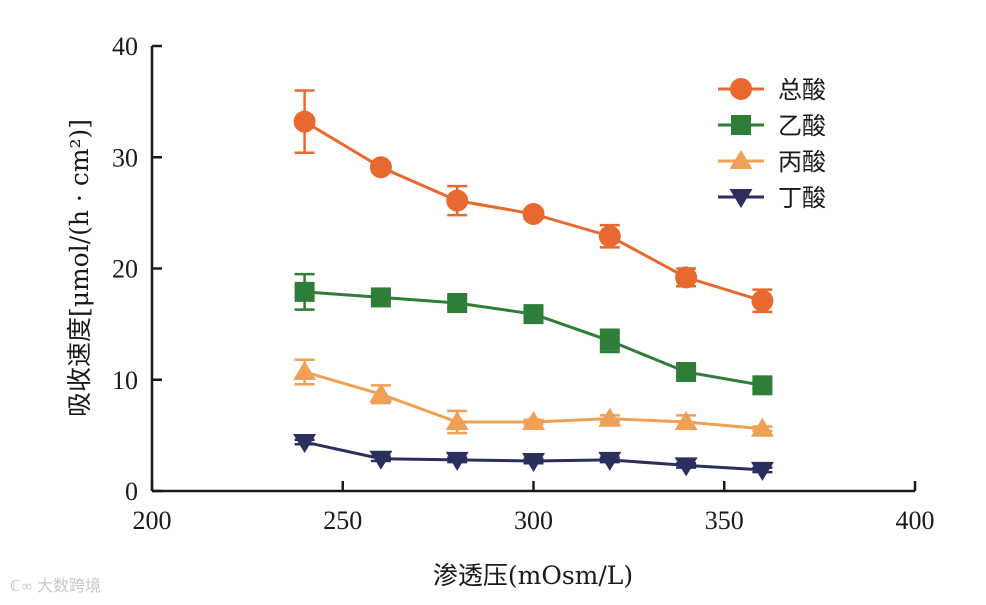 The height and width of the screenshot is (605, 986). What do you see at coordinates (772, 162) in the screenshot?
I see `legend-item: 丙酸` at bounding box center [772, 162].